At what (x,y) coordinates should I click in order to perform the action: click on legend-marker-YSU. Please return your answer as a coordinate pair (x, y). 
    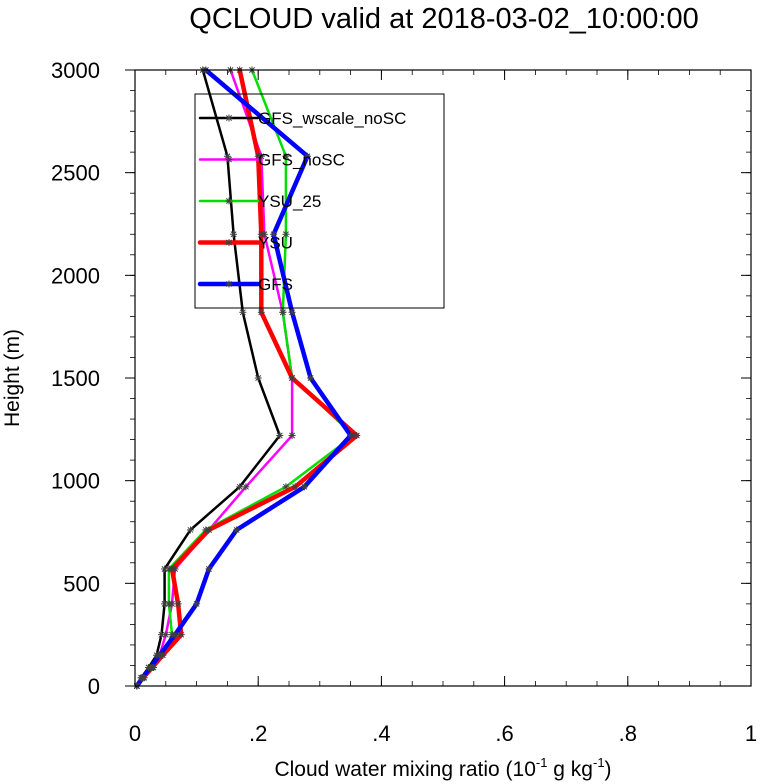
    Looking at the image, I should click on (229, 242).